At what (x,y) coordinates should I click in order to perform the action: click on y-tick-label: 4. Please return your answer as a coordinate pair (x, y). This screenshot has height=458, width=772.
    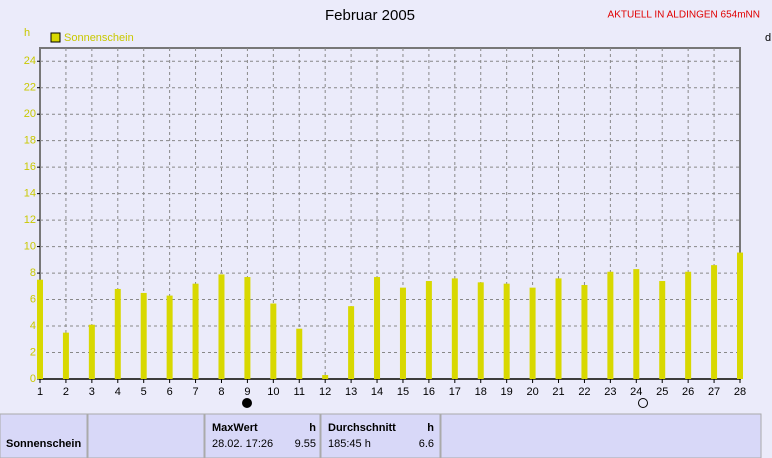
    Looking at the image, I should click on (33, 326).